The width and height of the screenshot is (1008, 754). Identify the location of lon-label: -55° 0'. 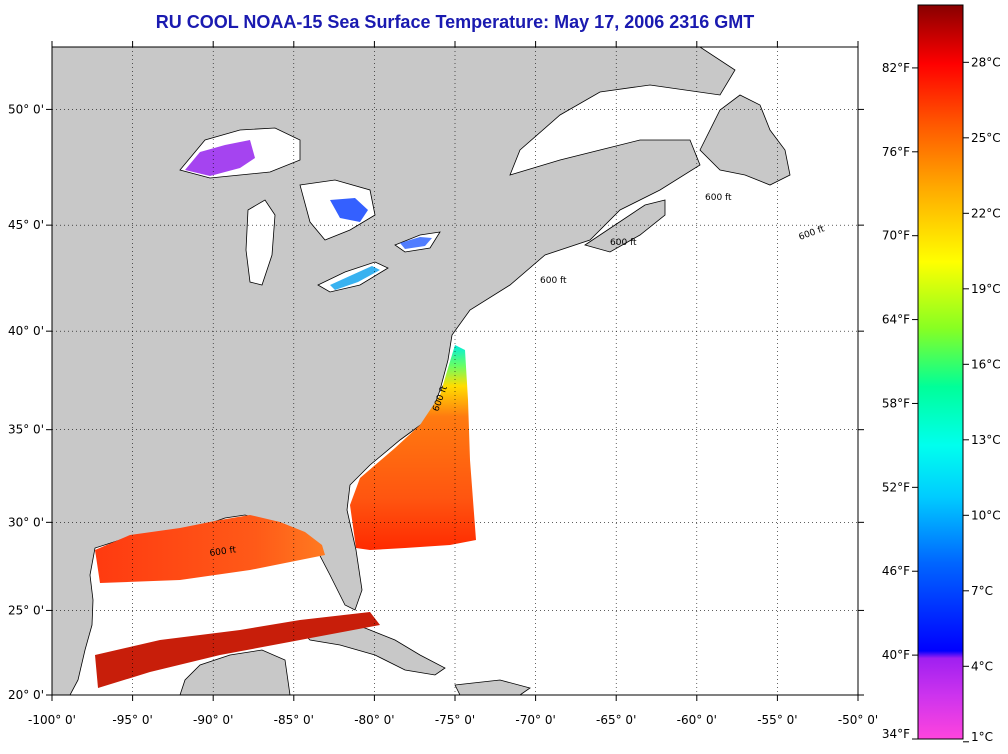
(777, 720).